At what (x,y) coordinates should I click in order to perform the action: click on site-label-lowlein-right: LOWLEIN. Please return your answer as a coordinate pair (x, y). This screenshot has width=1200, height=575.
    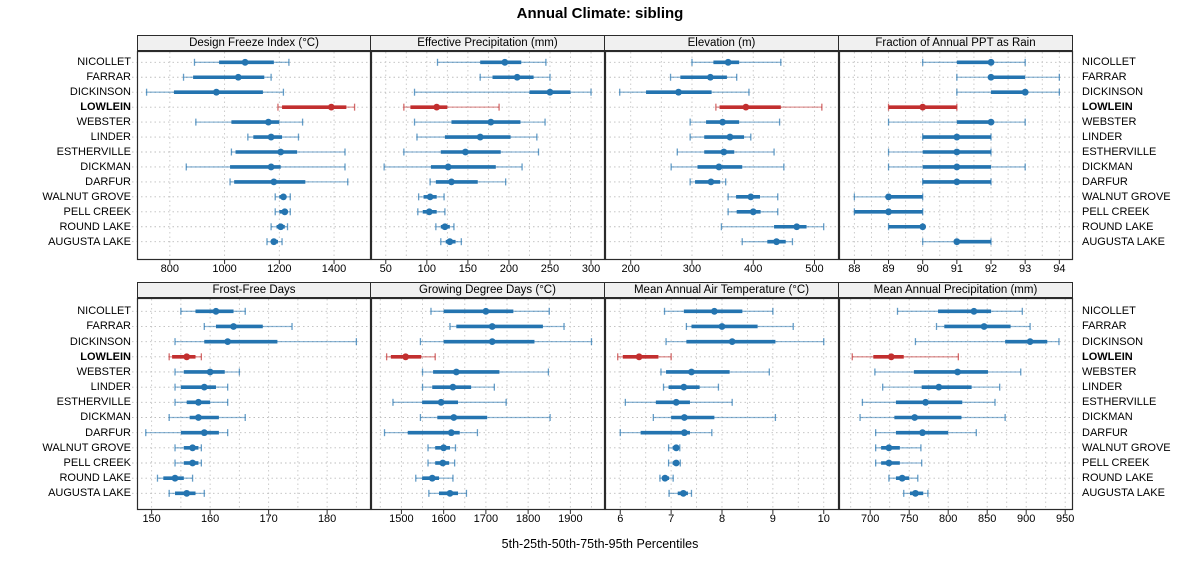
    Looking at the image, I should click on (1107, 356).